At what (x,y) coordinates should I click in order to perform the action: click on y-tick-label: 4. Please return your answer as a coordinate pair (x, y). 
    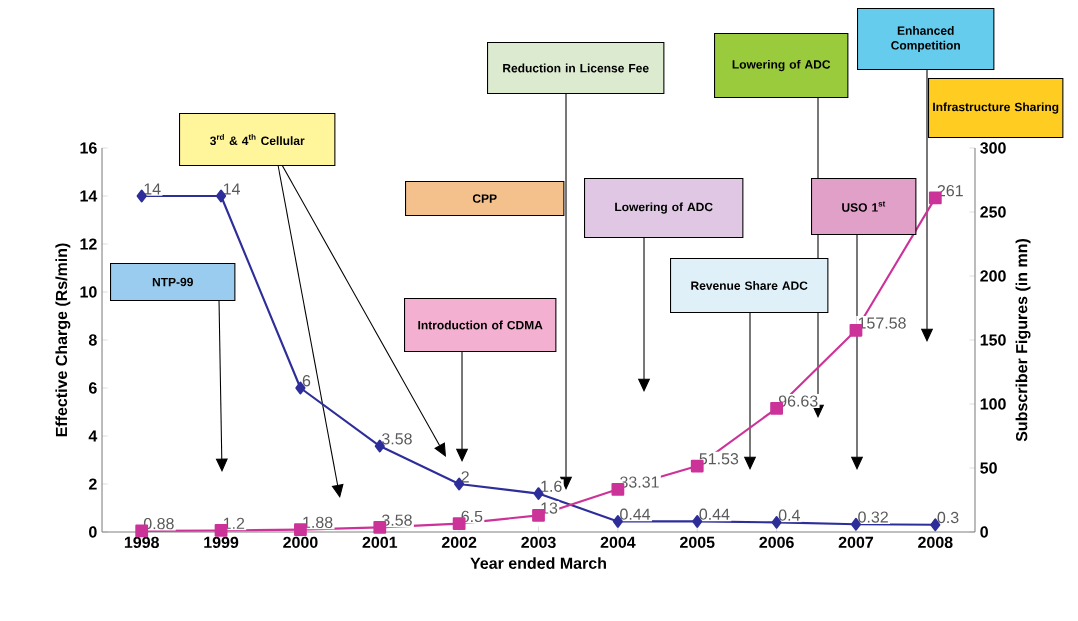
    Looking at the image, I should click on (93, 436).